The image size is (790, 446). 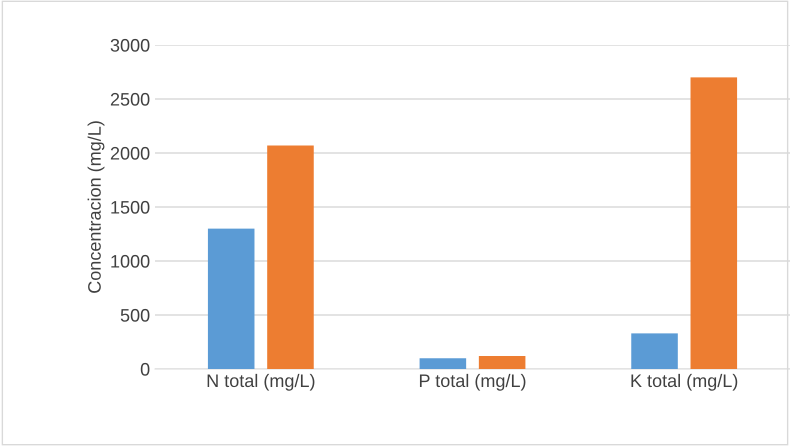 I want to click on y-tick-label: 2500, so click(x=130, y=99).